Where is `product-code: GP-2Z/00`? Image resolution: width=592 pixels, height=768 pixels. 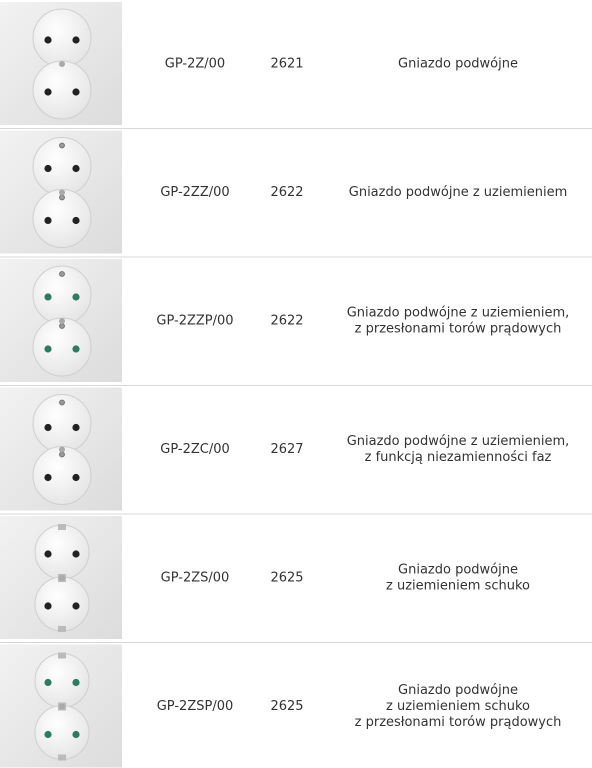 product-code: GP-2Z/00 is located at coordinates (195, 64).